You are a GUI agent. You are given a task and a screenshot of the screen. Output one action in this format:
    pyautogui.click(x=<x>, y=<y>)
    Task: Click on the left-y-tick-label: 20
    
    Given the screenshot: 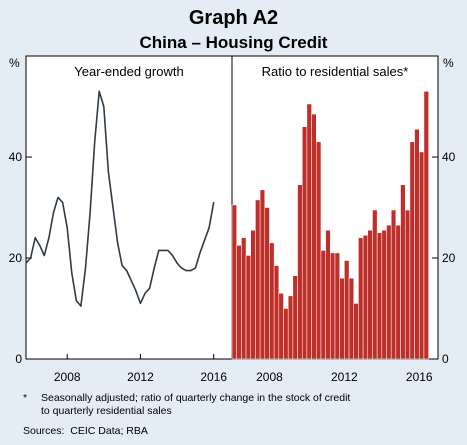 What is the action you would take?
    pyautogui.click(x=16, y=258)
    